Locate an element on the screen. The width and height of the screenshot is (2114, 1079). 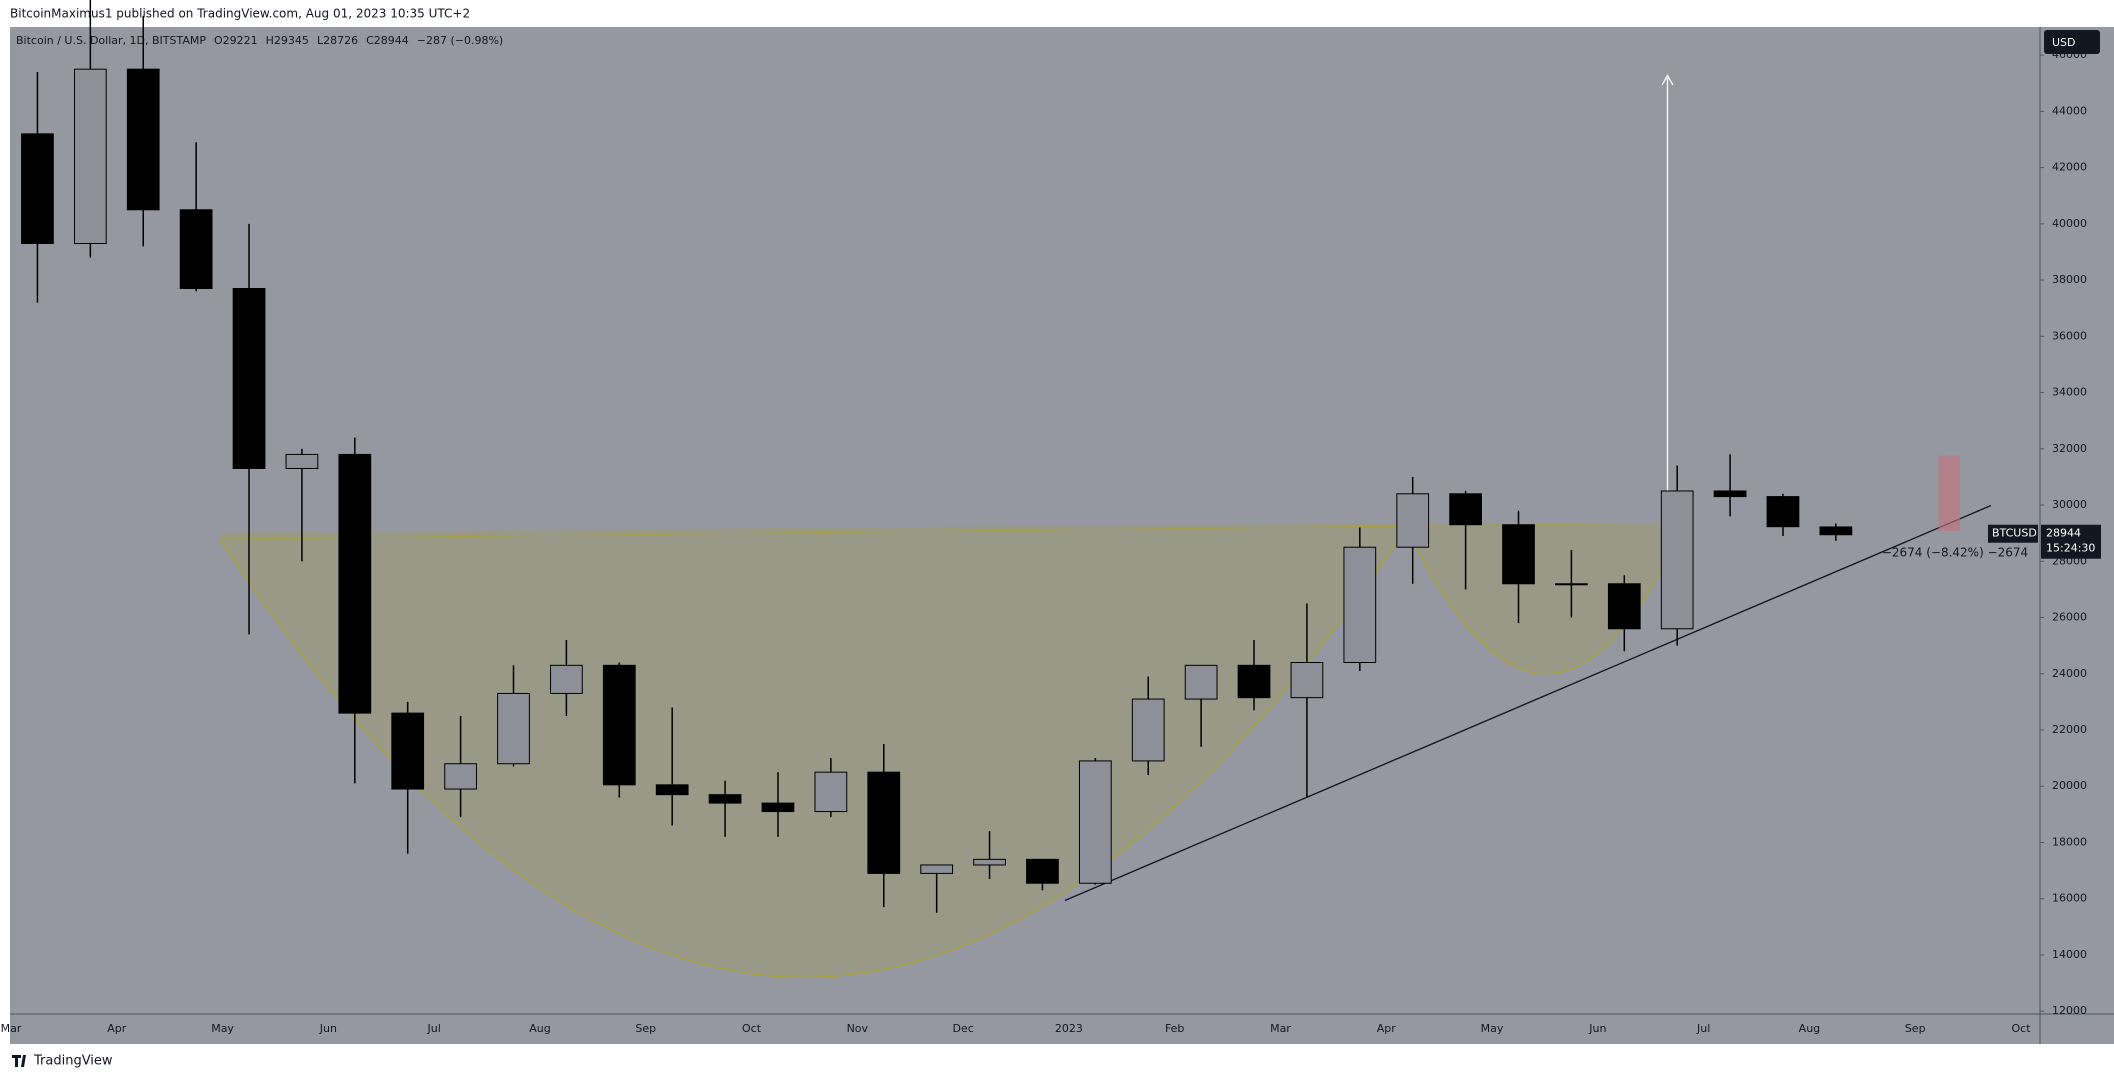
ohlc-letter: L is located at coordinates (320, 40).